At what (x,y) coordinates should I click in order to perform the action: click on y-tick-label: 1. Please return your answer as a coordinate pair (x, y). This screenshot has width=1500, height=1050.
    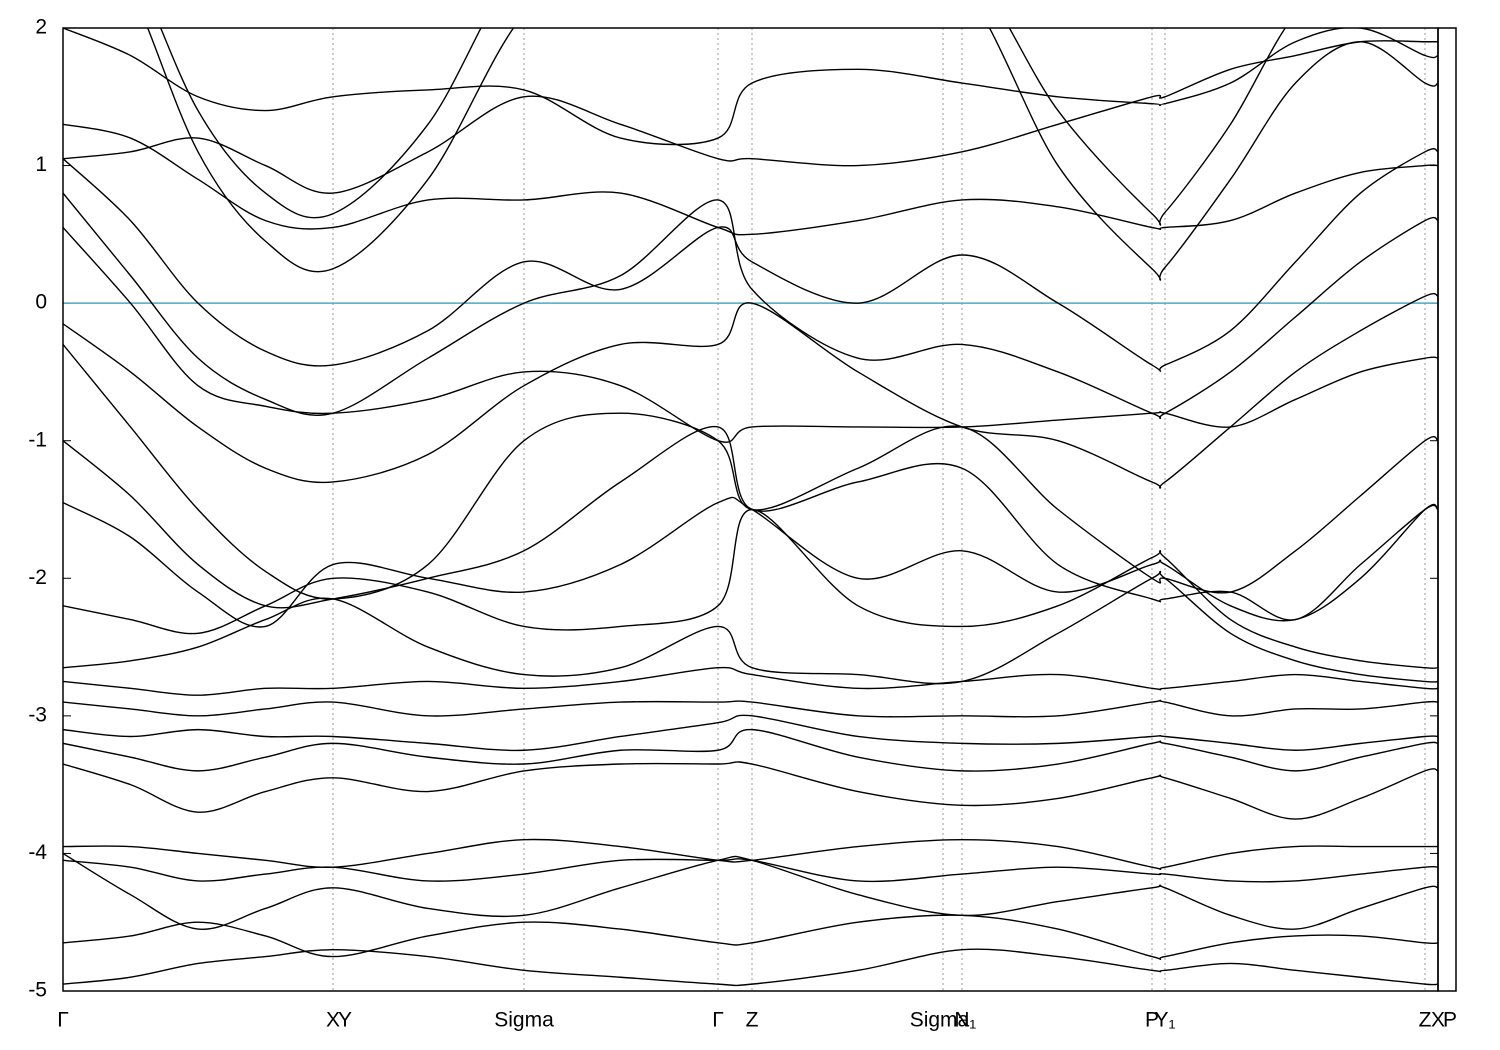
    Looking at the image, I should click on (41, 164).